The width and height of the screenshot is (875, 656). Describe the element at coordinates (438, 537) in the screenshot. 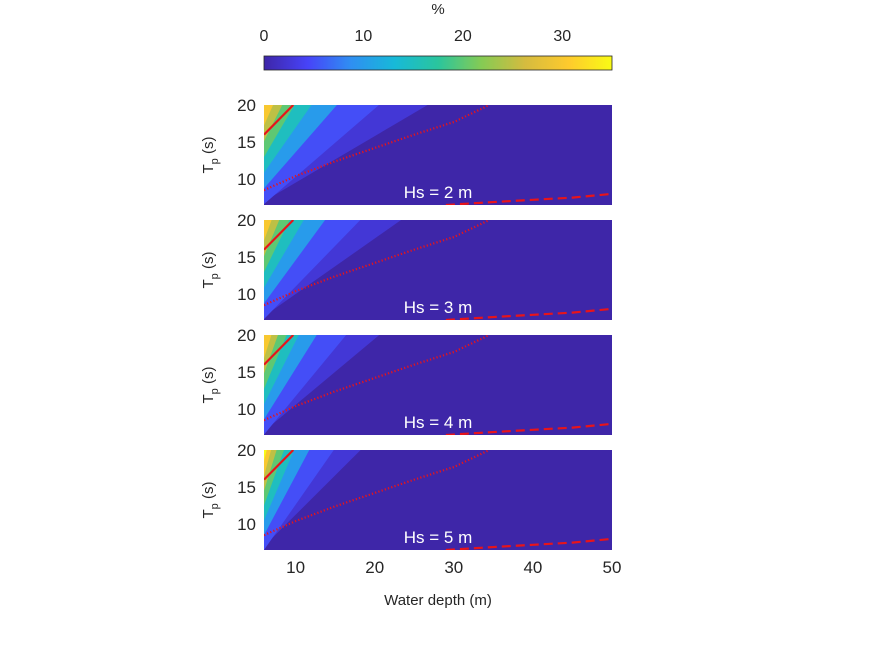

I see `panel-label: Hs = 5 m` at that location.